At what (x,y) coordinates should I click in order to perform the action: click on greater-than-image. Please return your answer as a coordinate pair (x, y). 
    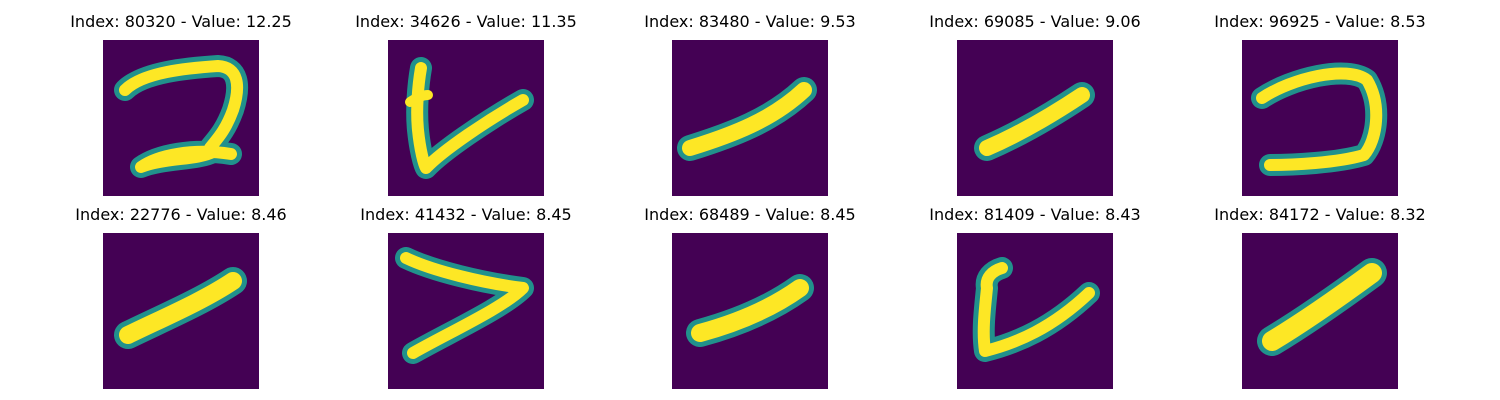
    Looking at the image, I should click on (466, 311).